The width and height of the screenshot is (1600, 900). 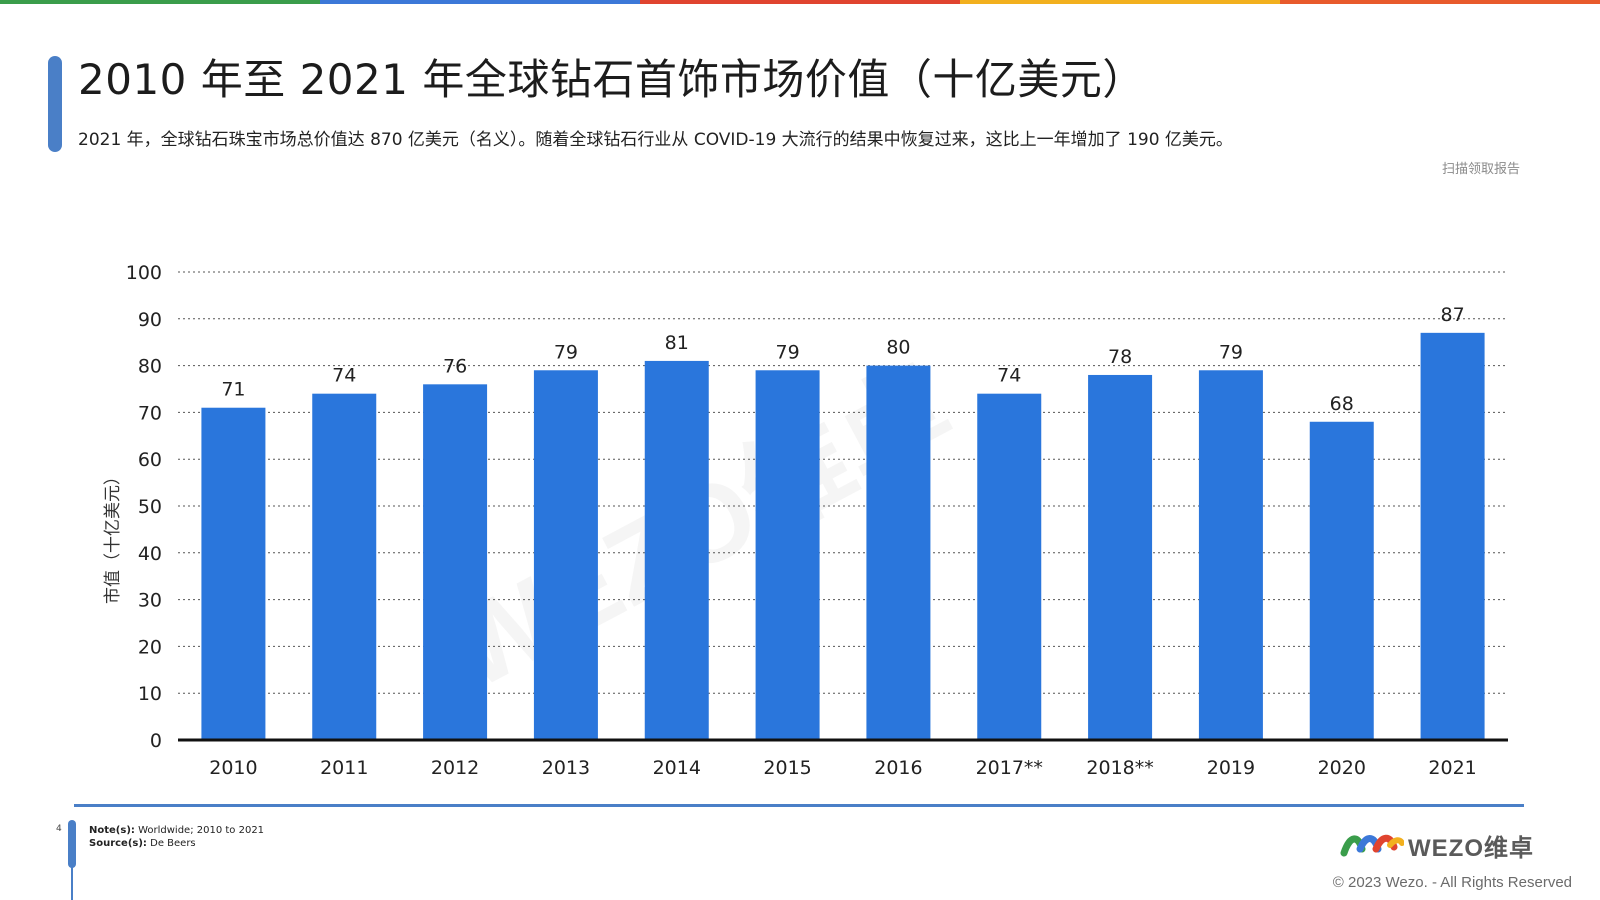 What do you see at coordinates (677, 343) in the screenshot?
I see `data-label: 81` at bounding box center [677, 343].